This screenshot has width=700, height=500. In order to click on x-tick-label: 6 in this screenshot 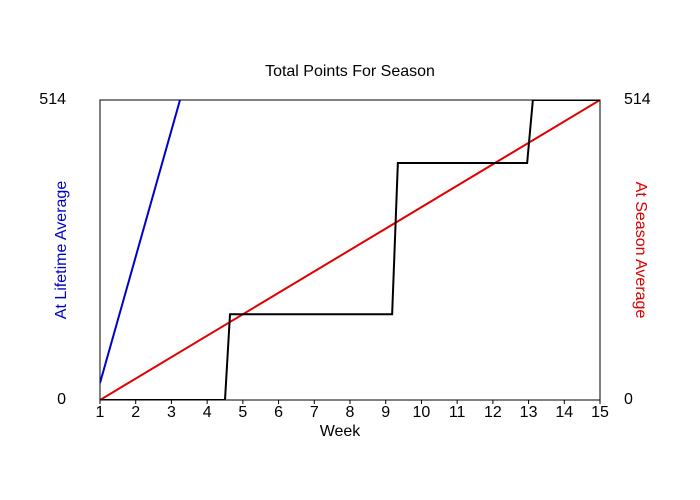, I will do `click(278, 412)`.